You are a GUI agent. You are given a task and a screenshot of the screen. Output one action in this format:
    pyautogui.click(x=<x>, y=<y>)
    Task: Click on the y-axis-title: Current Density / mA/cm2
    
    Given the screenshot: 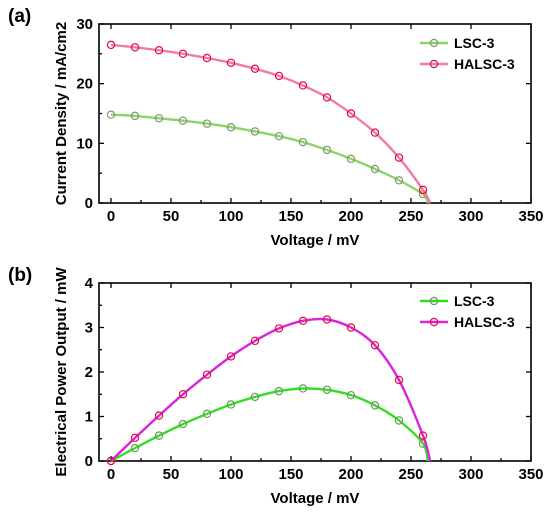 What is the action you would take?
    pyautogui.click(x=61, y=113)
    